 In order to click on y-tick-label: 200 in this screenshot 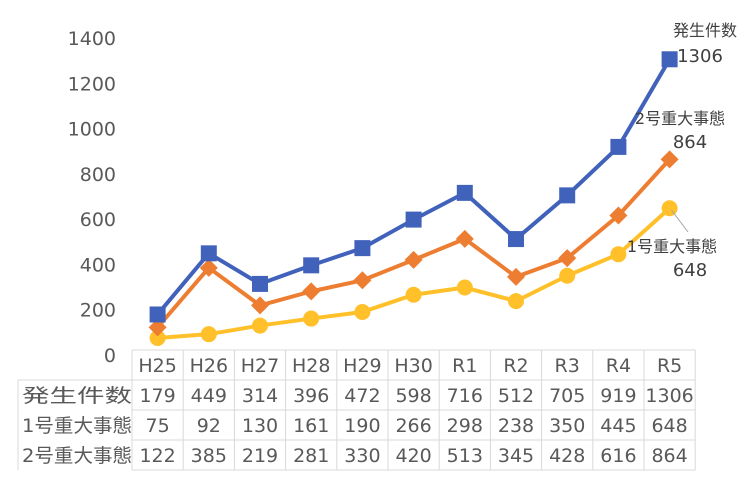, I will do `click(98, 311)`.